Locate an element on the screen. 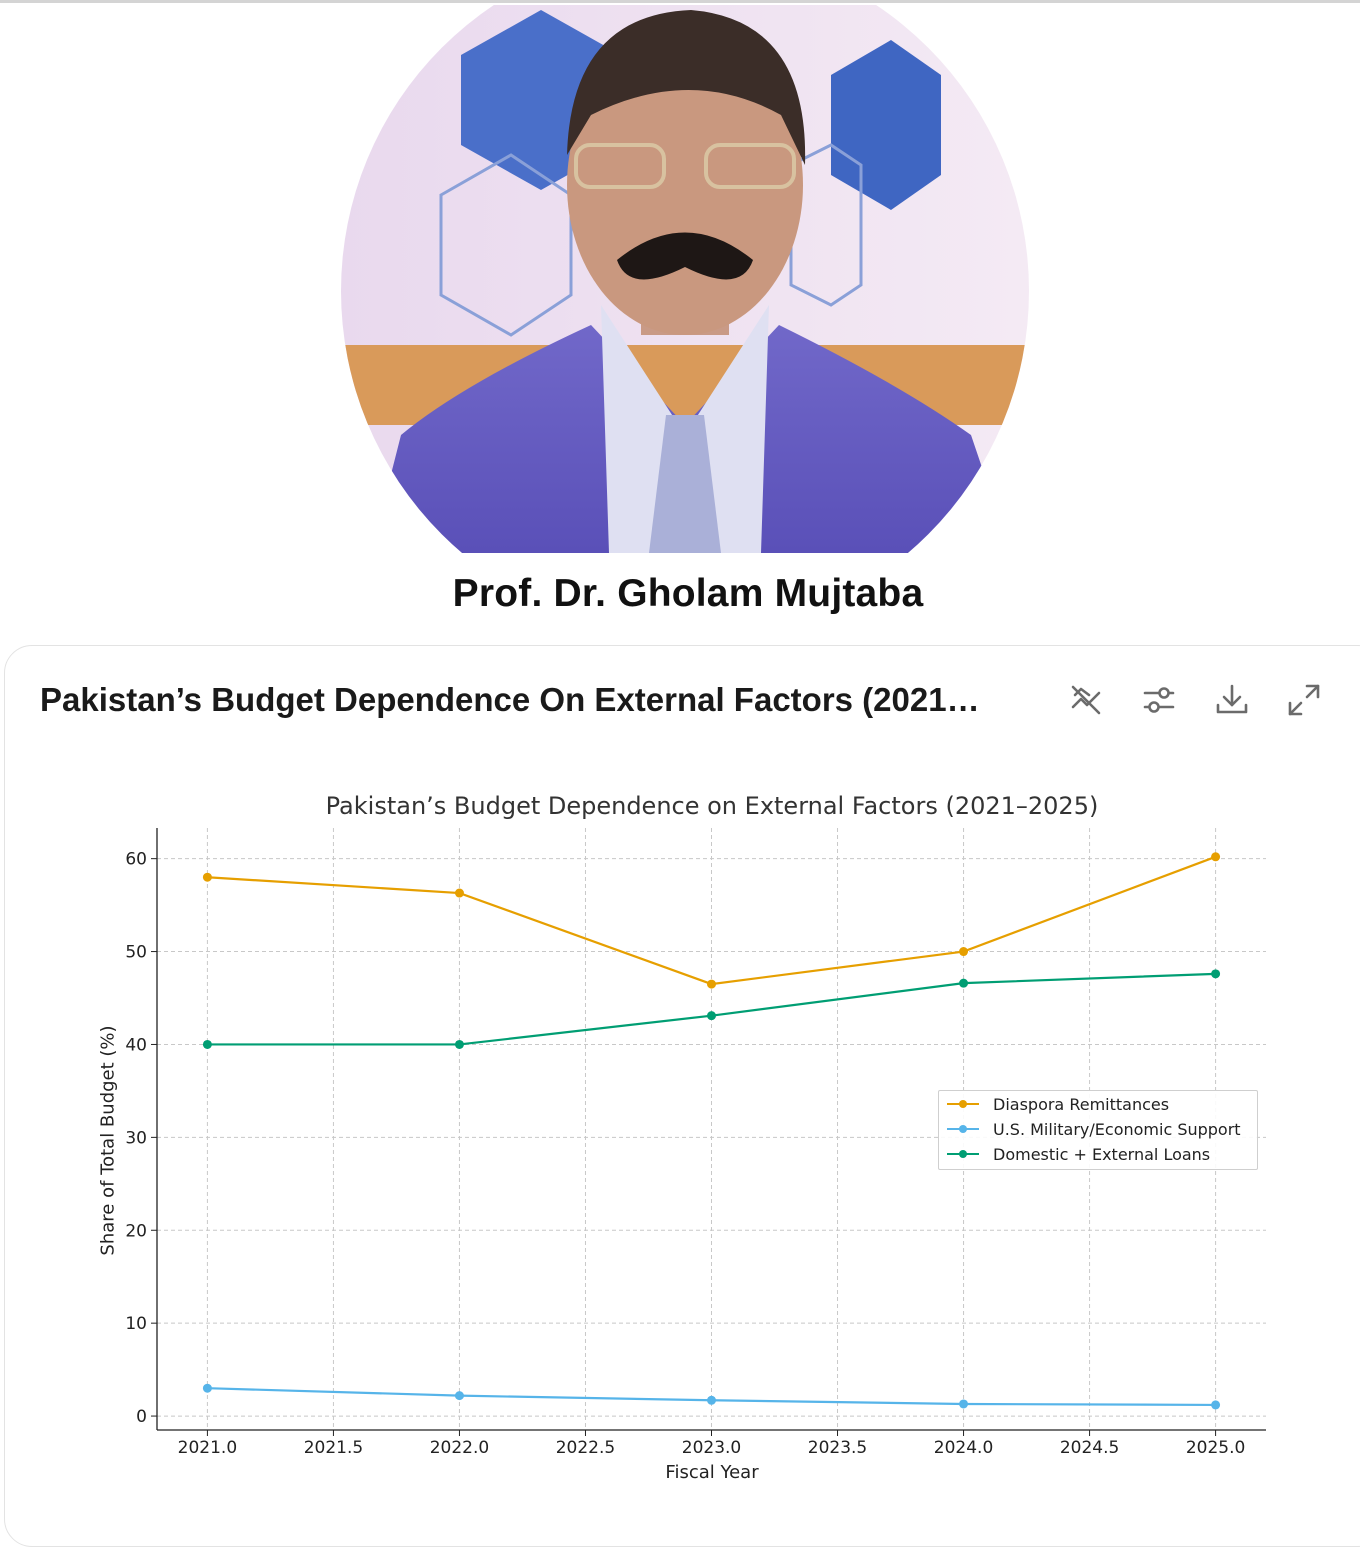 The height and width of the screenshot is (1547, 1360). chart-type-icon is located at coordinates (1086, 700).